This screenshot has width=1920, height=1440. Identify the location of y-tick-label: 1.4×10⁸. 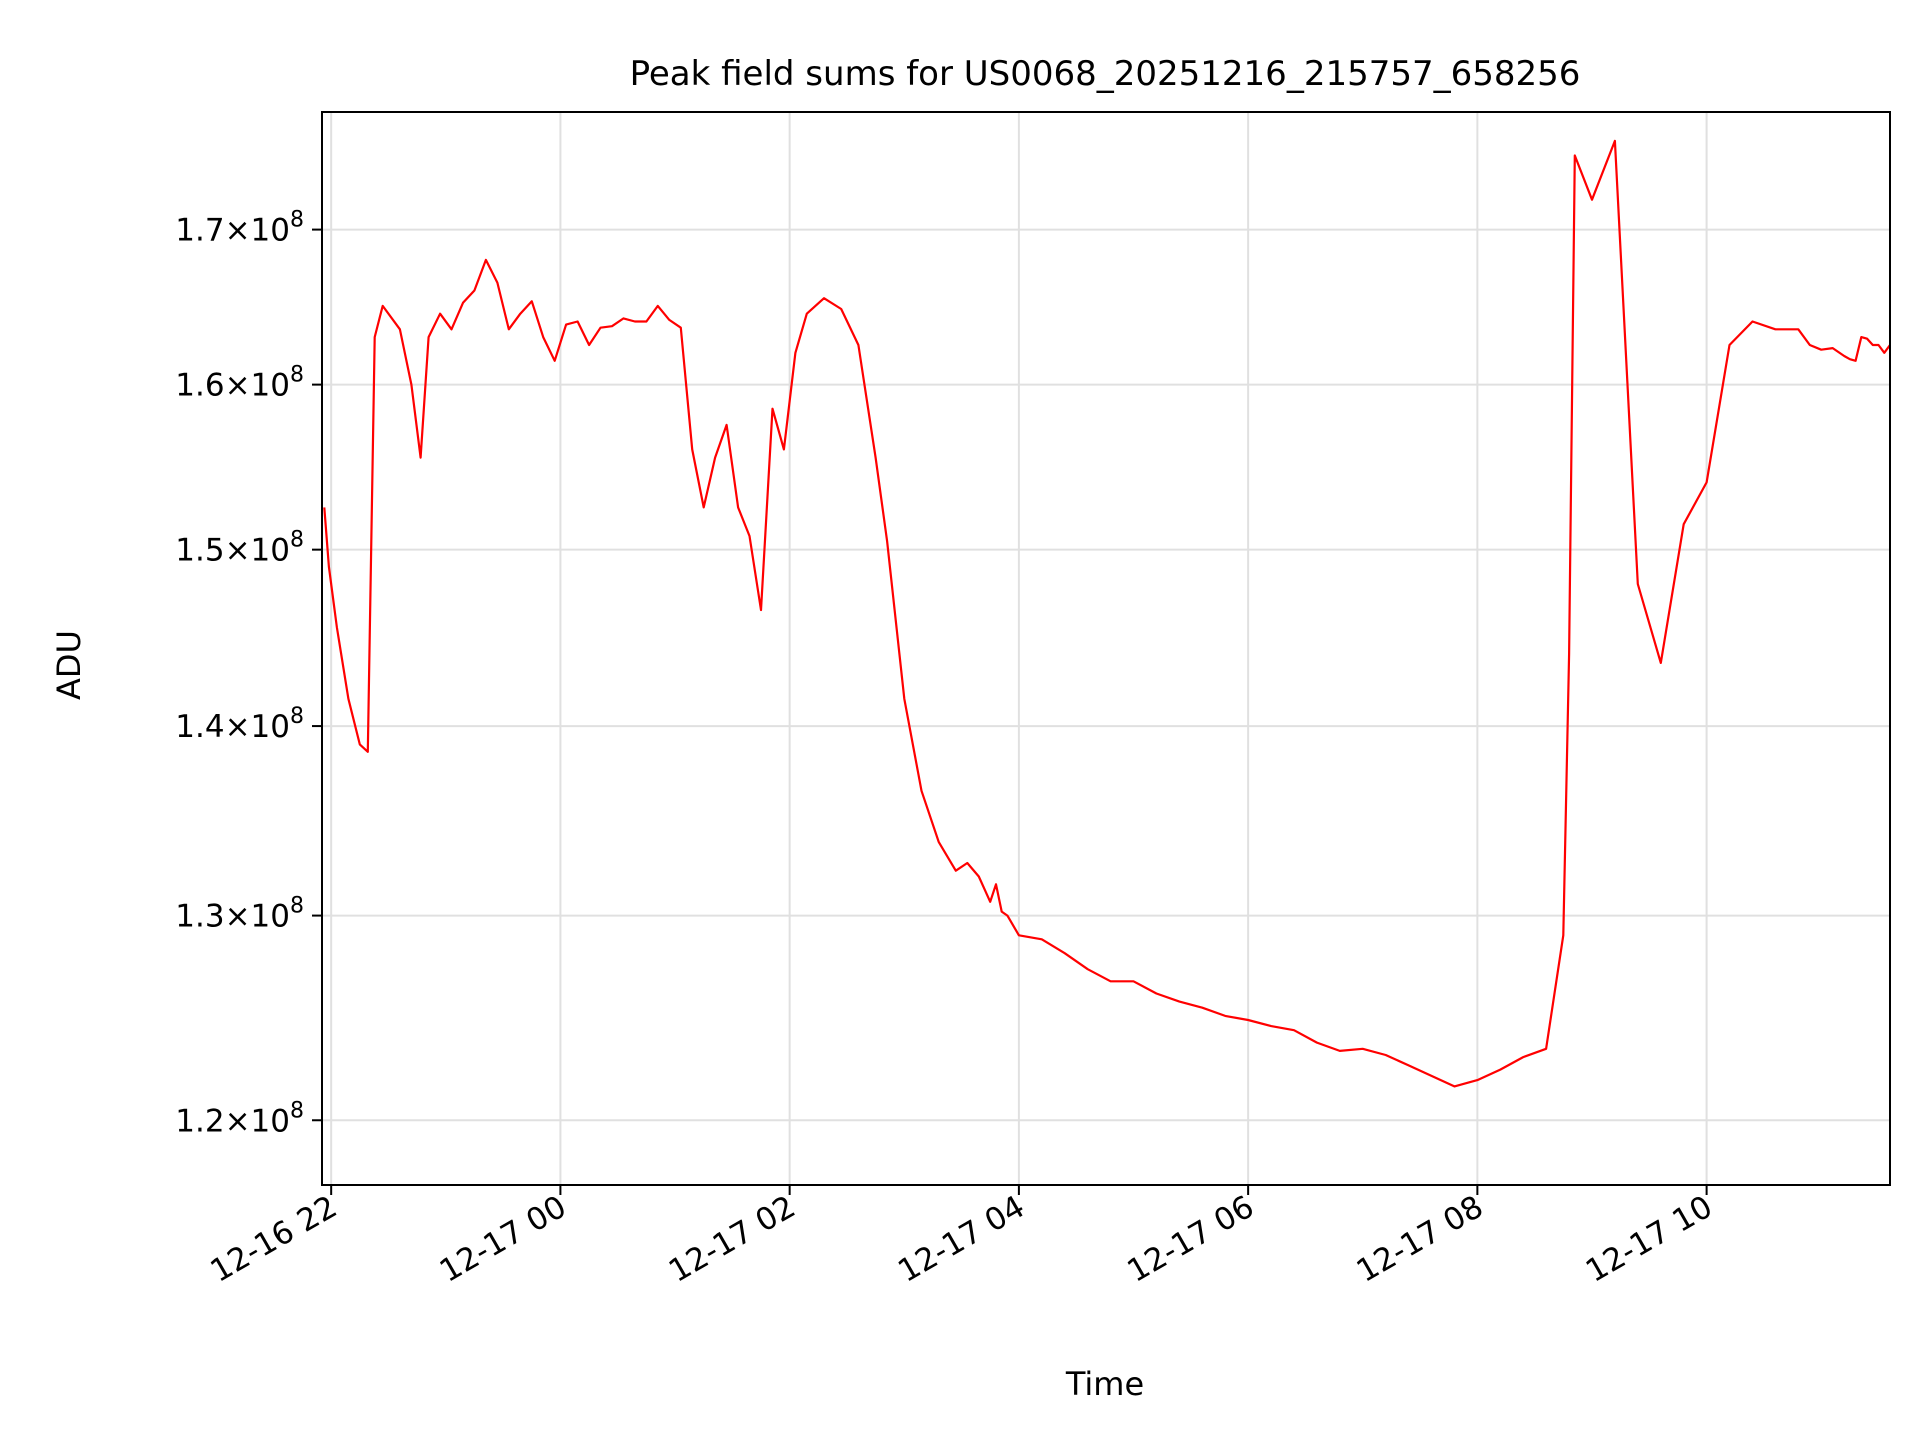
(239, 724).